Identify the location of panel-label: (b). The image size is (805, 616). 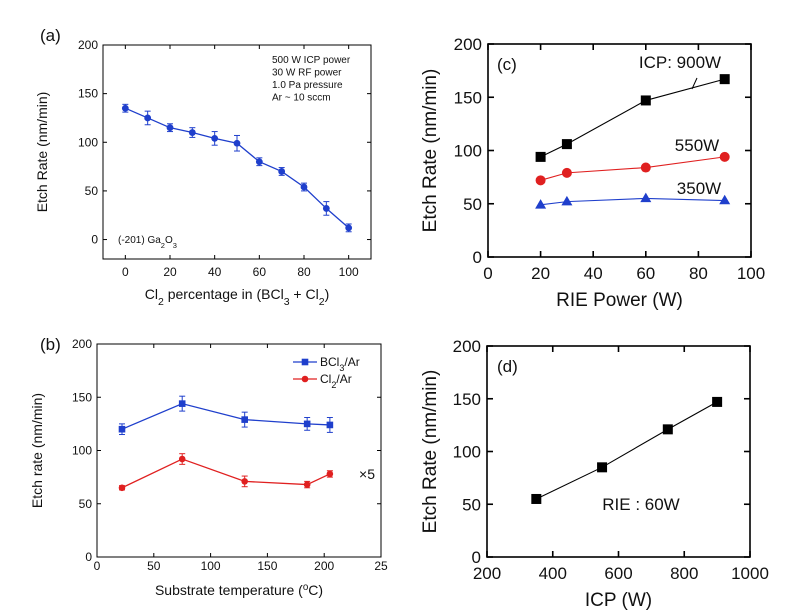
(50, 344).